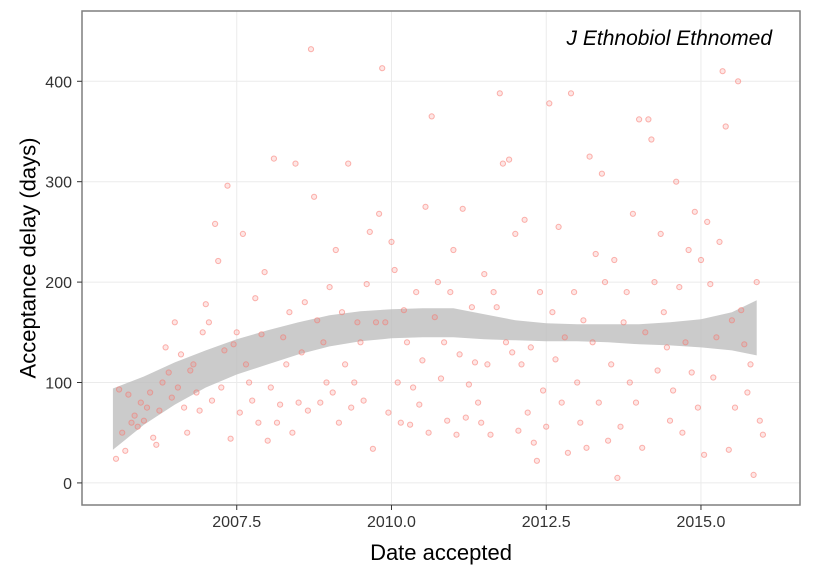 The width and height of the screenshot is (825, 570). What do you see at coordinates (546, 522) in the screenshot?
I see `x-tick-label: 2012.5` at bounding box center [546, 522].